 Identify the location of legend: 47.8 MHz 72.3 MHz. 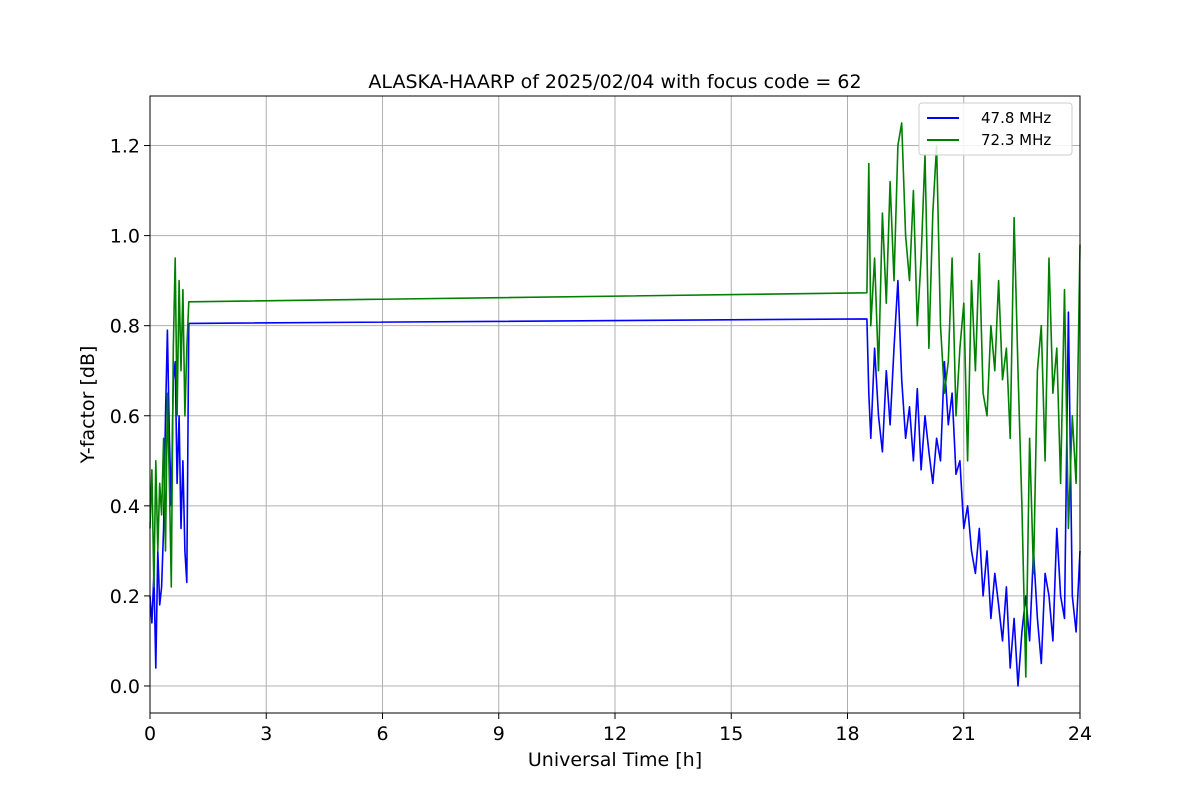
(995, 129).